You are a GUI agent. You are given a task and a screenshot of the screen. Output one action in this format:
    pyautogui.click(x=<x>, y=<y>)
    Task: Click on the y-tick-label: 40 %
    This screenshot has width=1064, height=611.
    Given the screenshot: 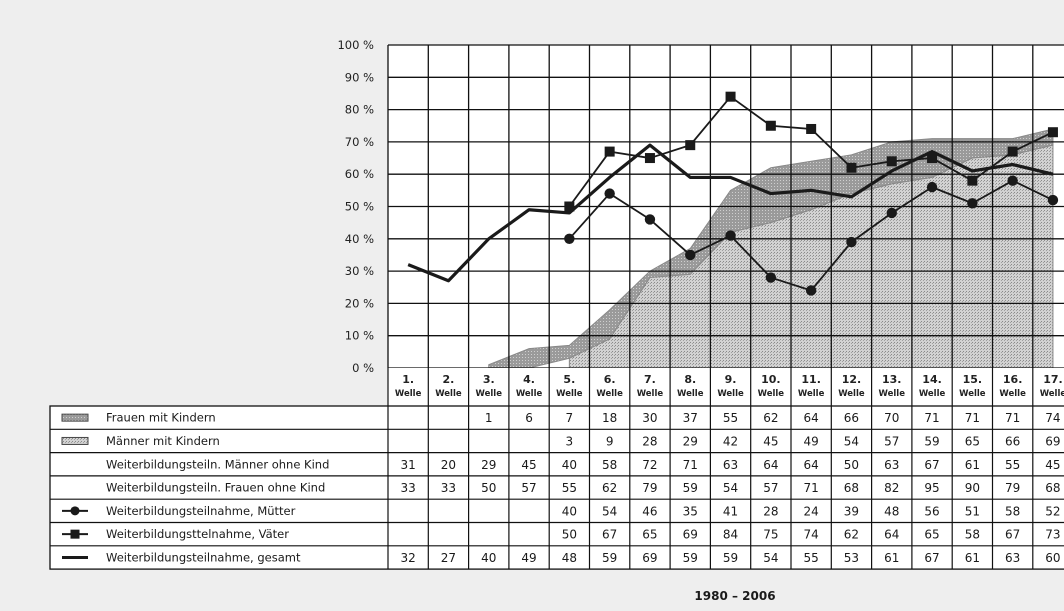 What is the action you would take?
    pyautogui.click(x=359, y=239)
    